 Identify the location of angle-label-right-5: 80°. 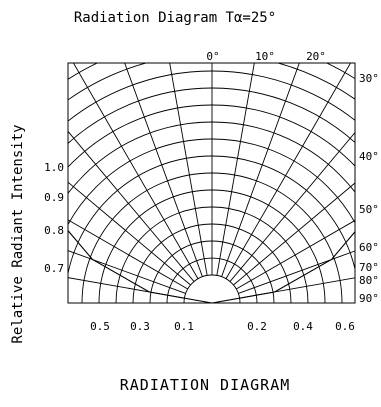
(369, 280).